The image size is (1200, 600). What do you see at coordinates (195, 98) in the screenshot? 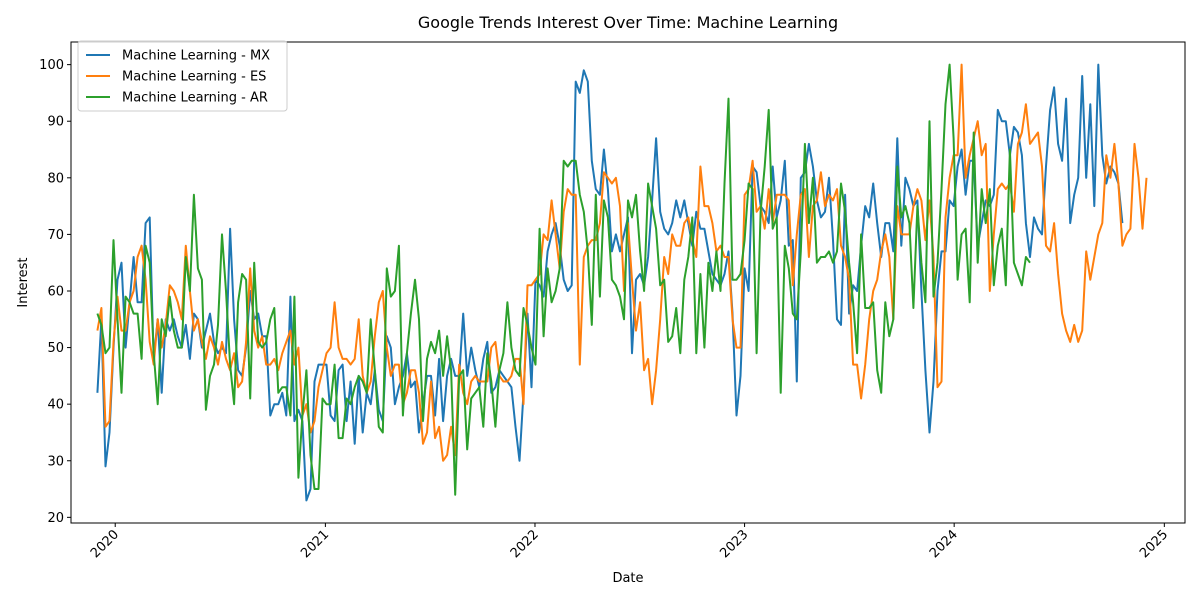
I see `legend-label-2: Machine Learning - AR` at bounding box center [195, 98].